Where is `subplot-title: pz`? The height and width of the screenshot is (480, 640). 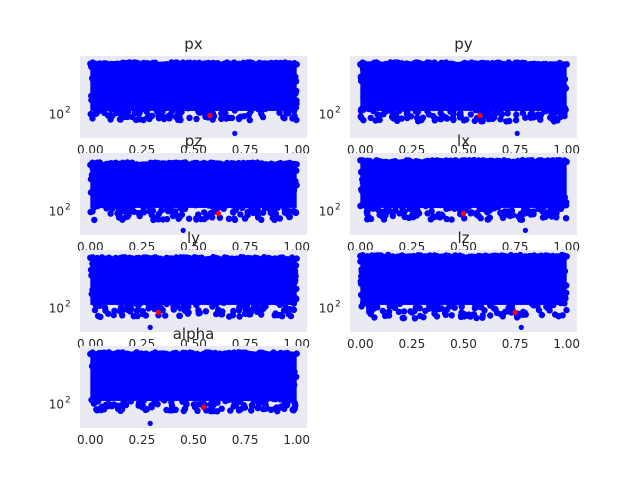
subplot-title: pz is located at coordinates (194, 141).